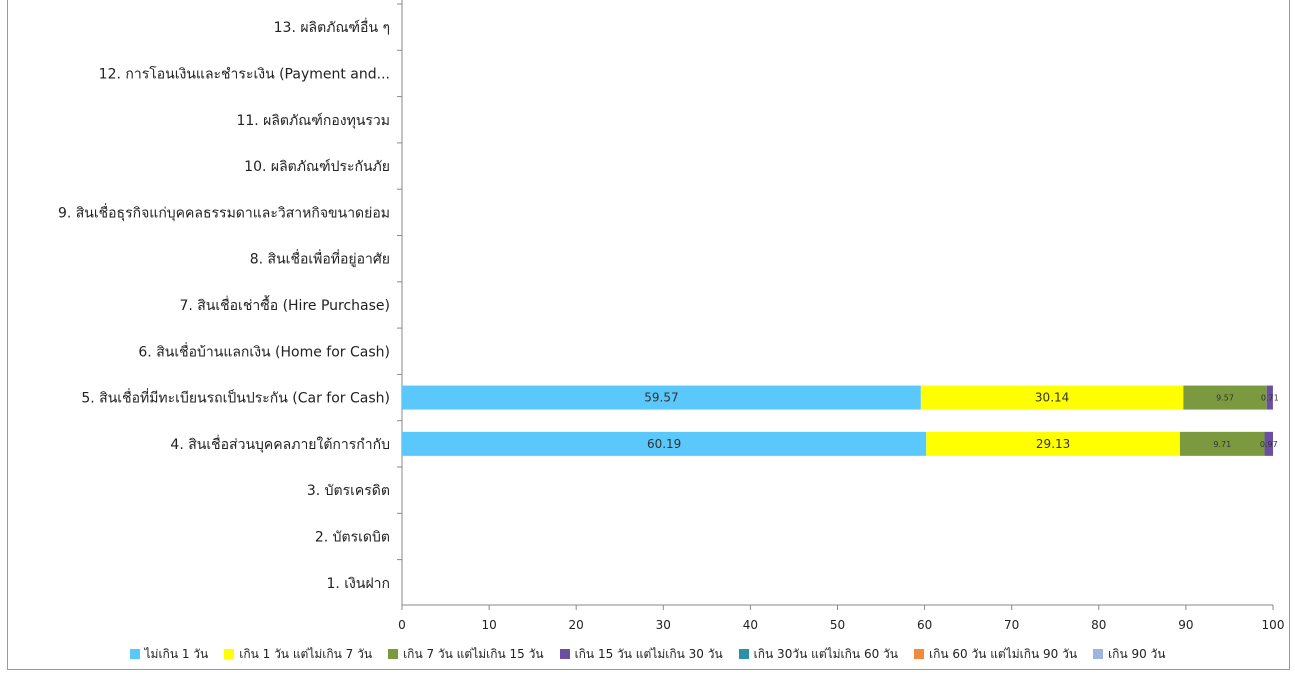 Image resolution: width=1295 pixels, height=674 pixels. I want to click on bar-value-label: 29.13, so click(1053, 444).